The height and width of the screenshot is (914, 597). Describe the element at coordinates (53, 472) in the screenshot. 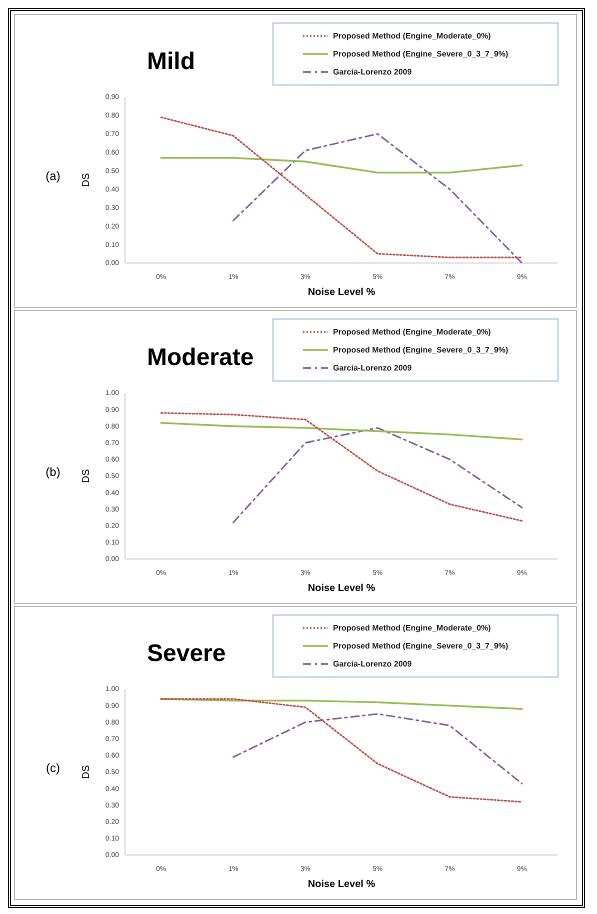

I see `text: (b)` at that location.